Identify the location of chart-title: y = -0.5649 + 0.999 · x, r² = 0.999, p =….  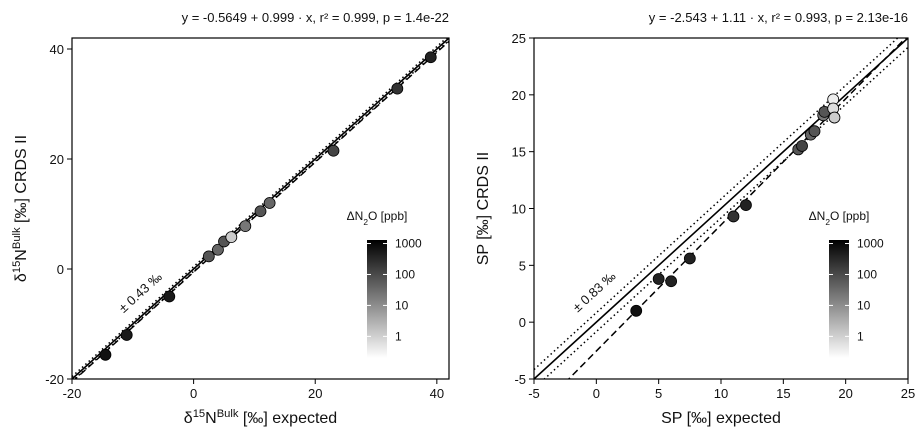
(315, 17).